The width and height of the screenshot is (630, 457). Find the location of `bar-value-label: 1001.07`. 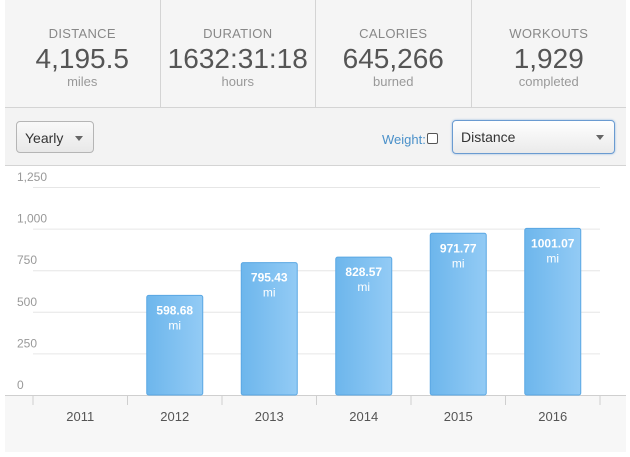

bar-value-label: 1001.07 is located at coordinates (553, 243).